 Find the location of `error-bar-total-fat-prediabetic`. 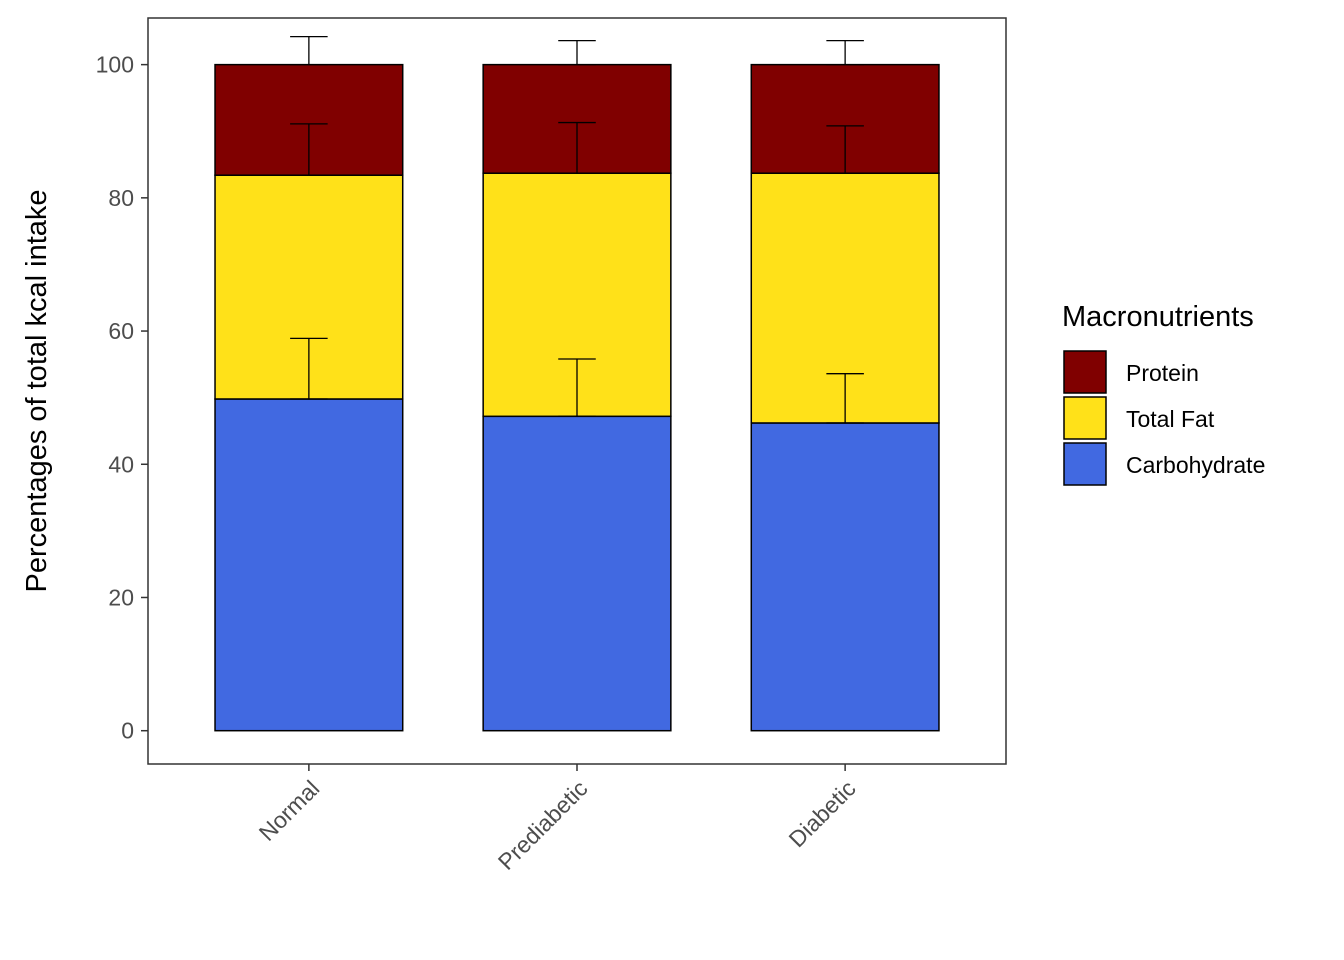

error-bar-total-fat-prediabetic is located at coordinates (577, 147).